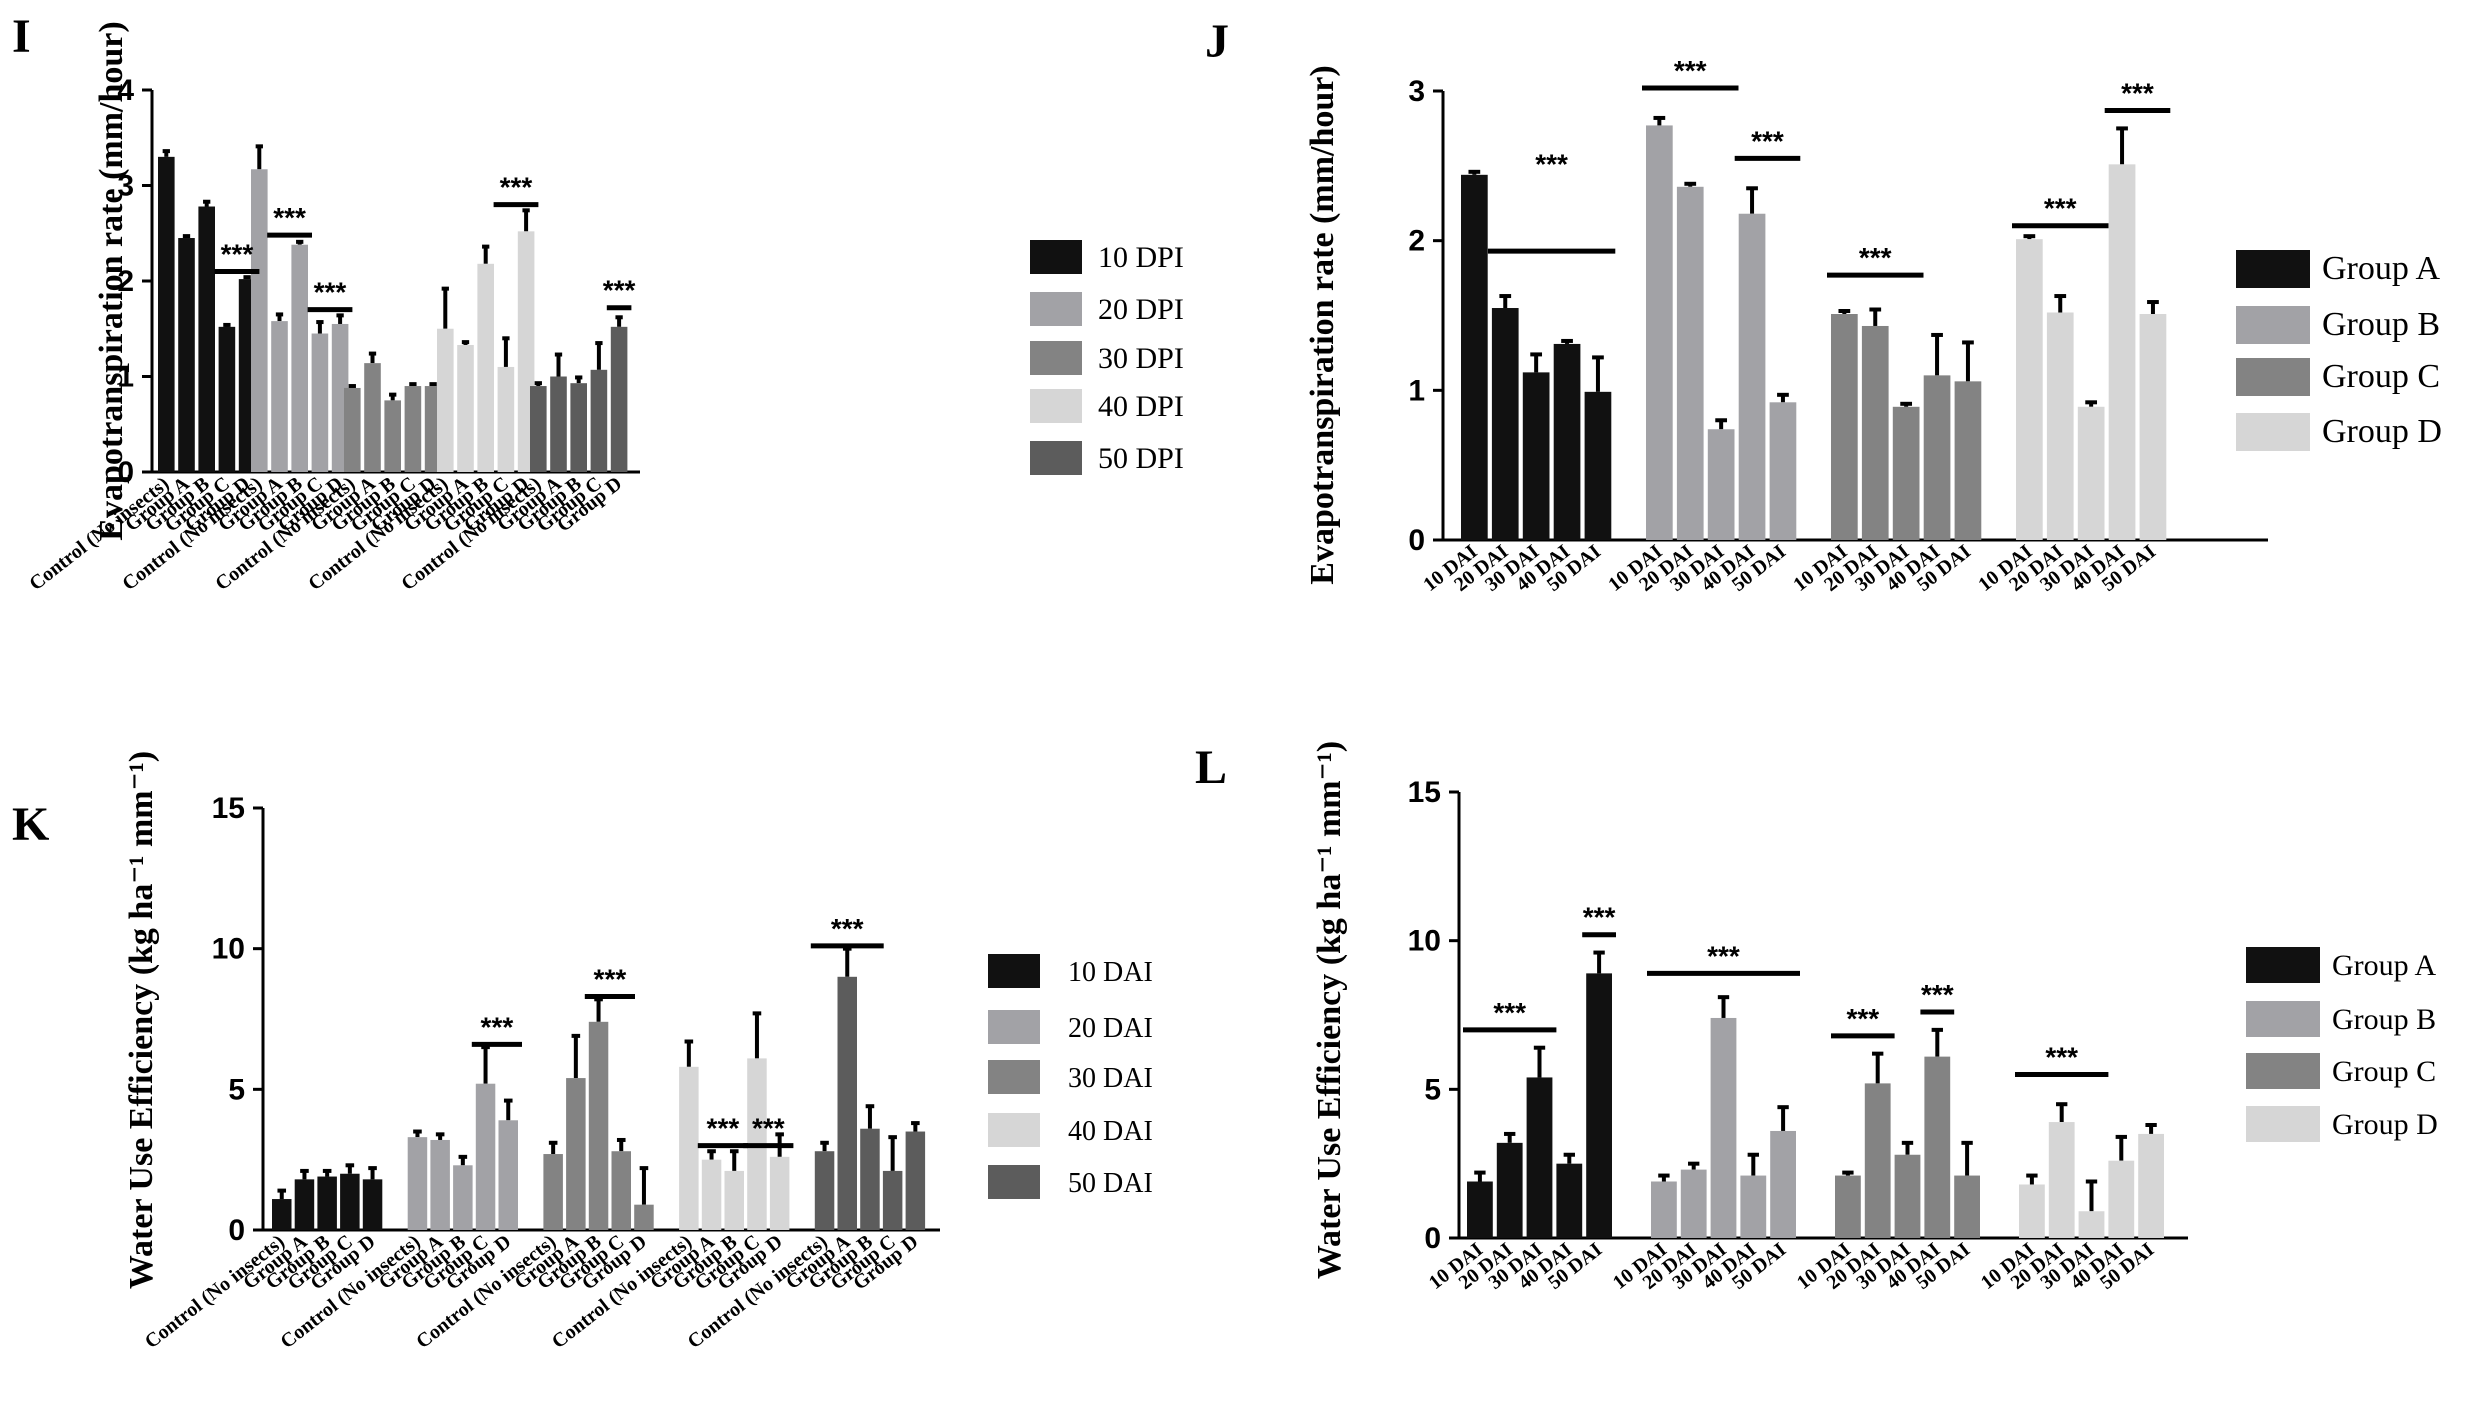 Image resolution: width=2488 pixels, height=1404 pixels. What do you see at coordinates (350, 1201) in the screenshot?
I see `bar-10-dai-group-c` at bounding box center [350, 1201].